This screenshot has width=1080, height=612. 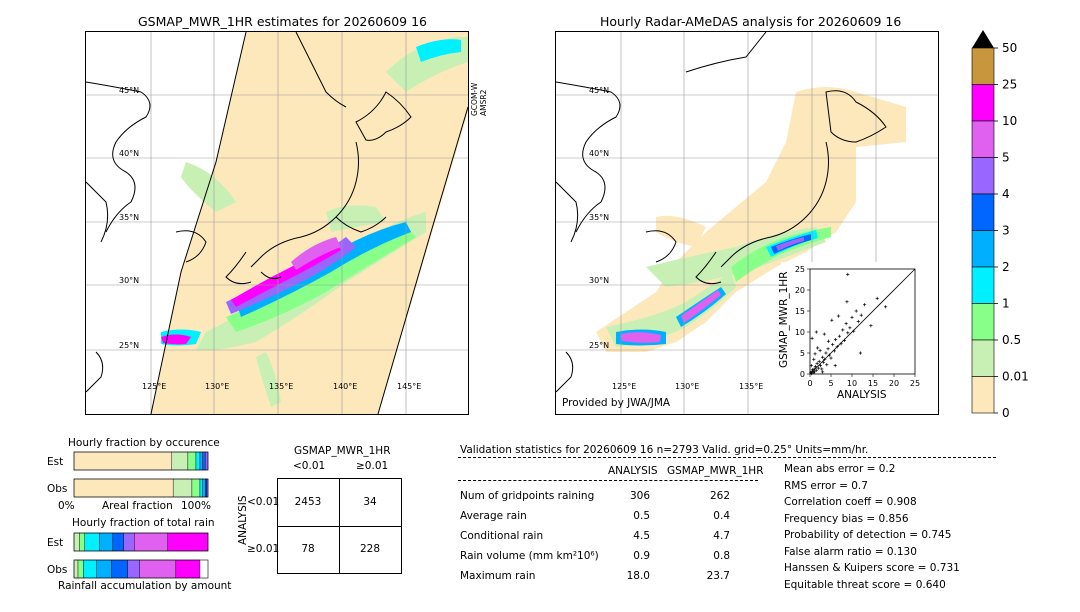 I want to click on colorbar-label: 5, so click(x=1006, y=158).